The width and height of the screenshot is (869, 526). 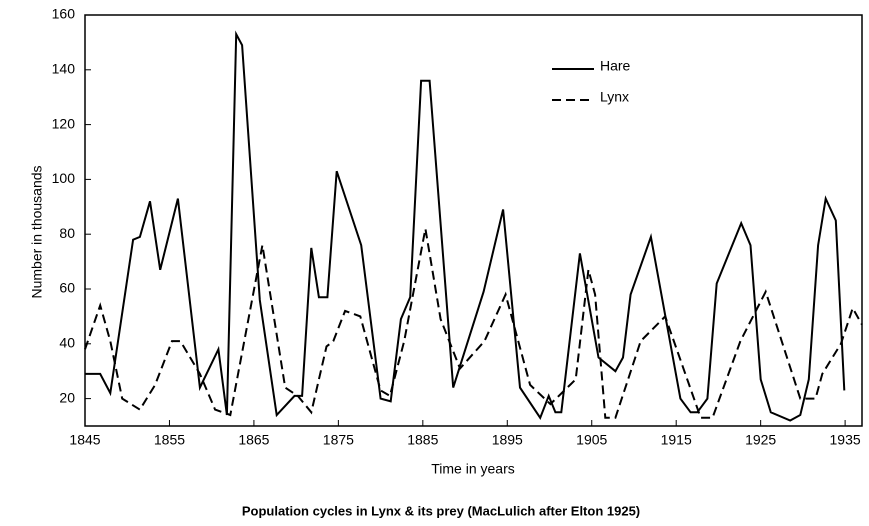 I want to click on x-tick-label: 1885, so click(x=422, y=440).